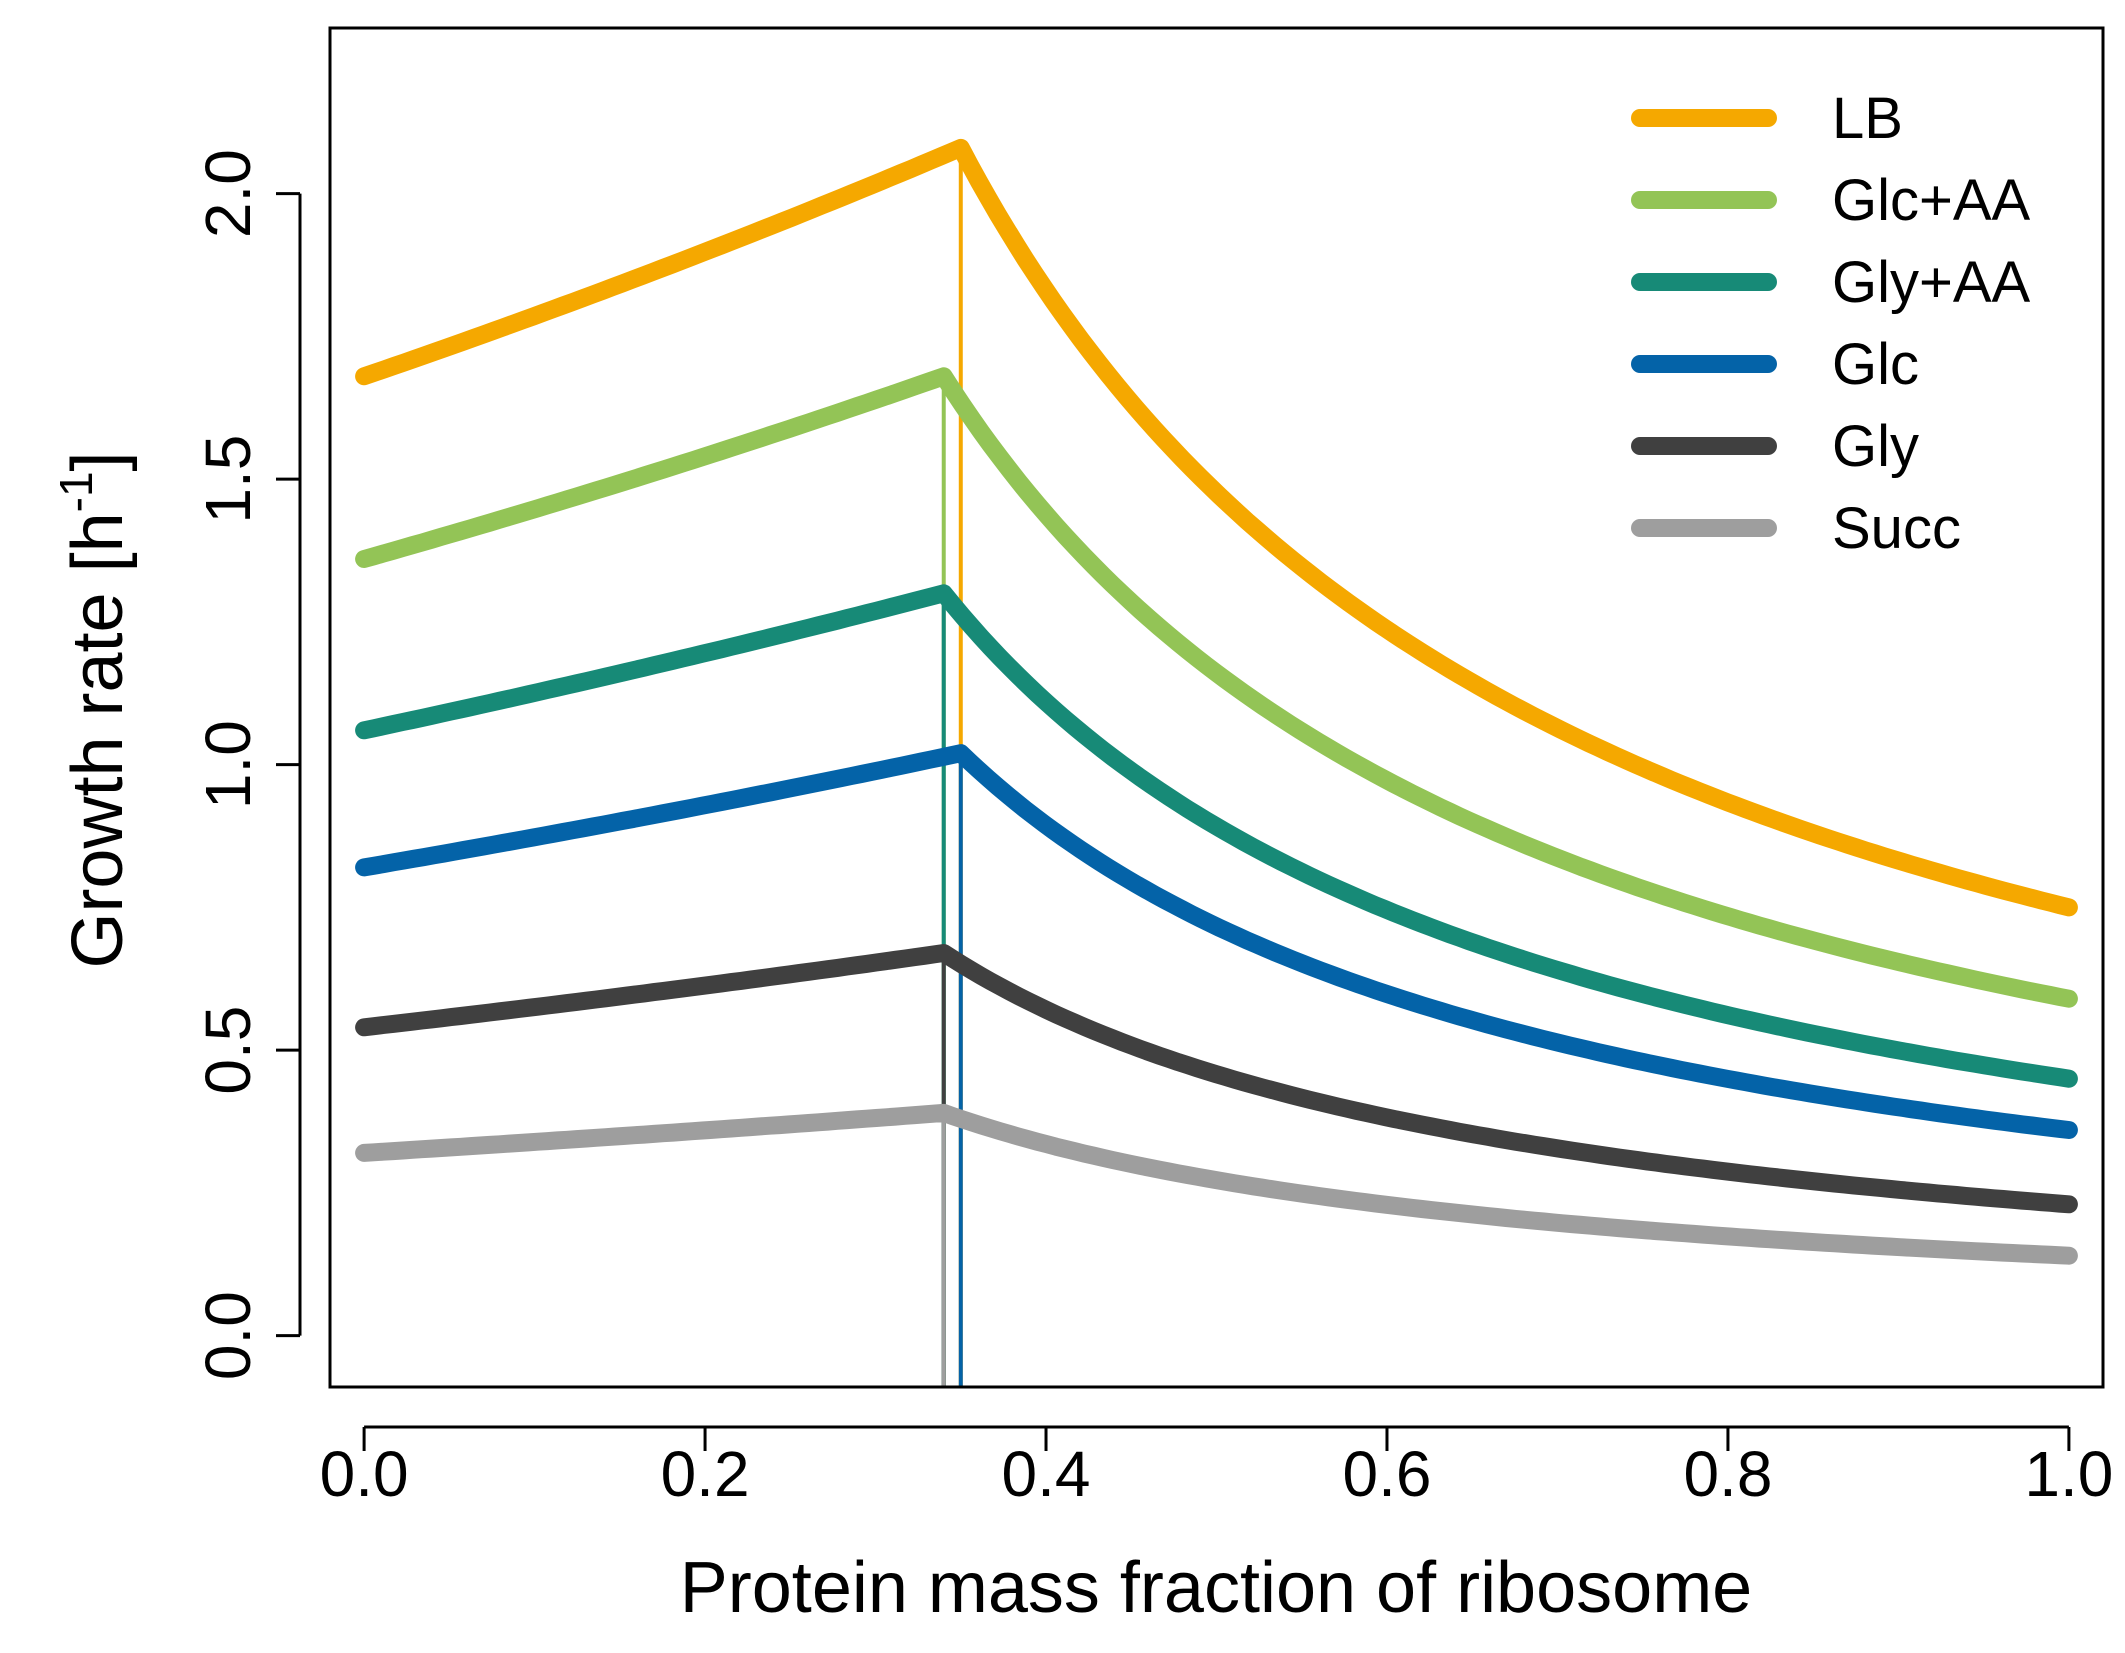  What do you see at coordinates (228, 479) in the screenshot?
I see `y-tick-label: 1.5` at bounding box center [228, 479].